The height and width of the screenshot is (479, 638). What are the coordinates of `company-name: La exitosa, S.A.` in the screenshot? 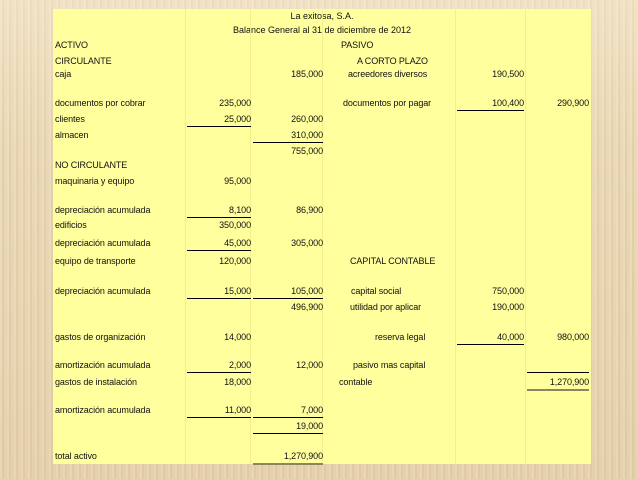 It's located at (322, 16).